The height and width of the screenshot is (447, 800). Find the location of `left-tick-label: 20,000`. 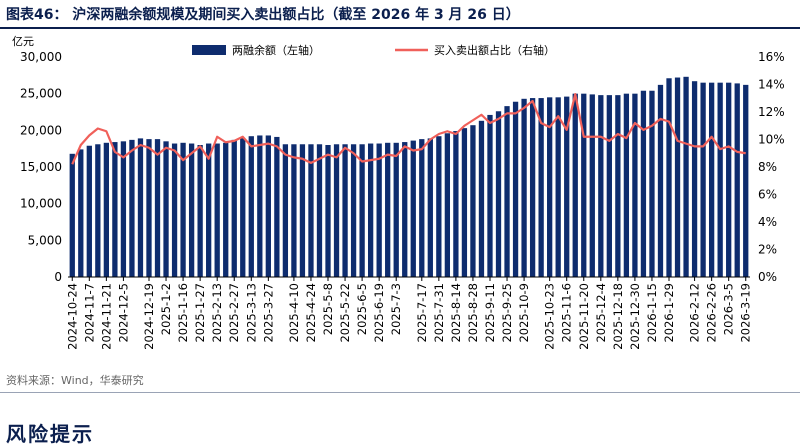

left-tick-label: 20,000 is located at coordinates (41, 130).